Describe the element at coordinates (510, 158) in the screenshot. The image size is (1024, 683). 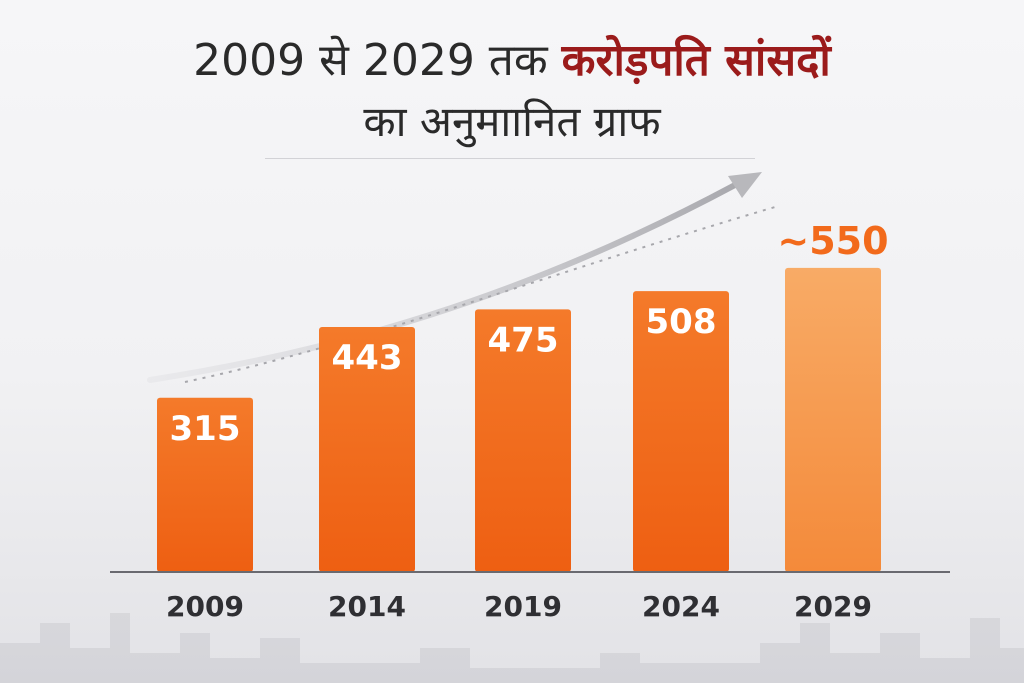
I see `title-divider` at that location.